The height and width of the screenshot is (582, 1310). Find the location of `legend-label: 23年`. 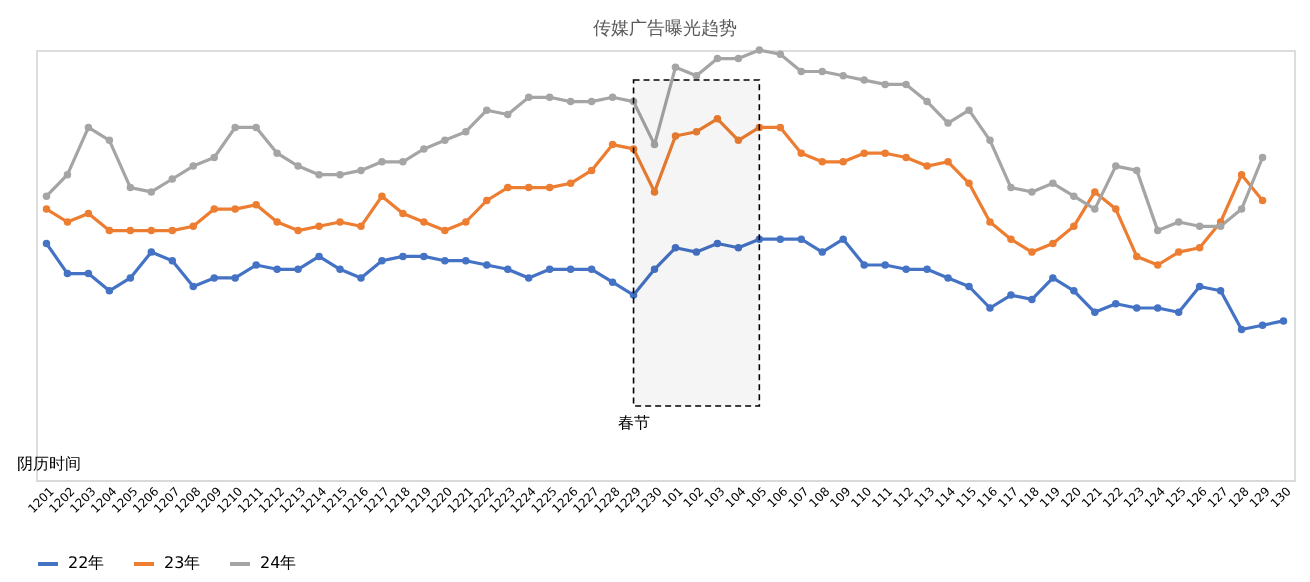

legend-label: 23年 is located at coordinates (182, 563).